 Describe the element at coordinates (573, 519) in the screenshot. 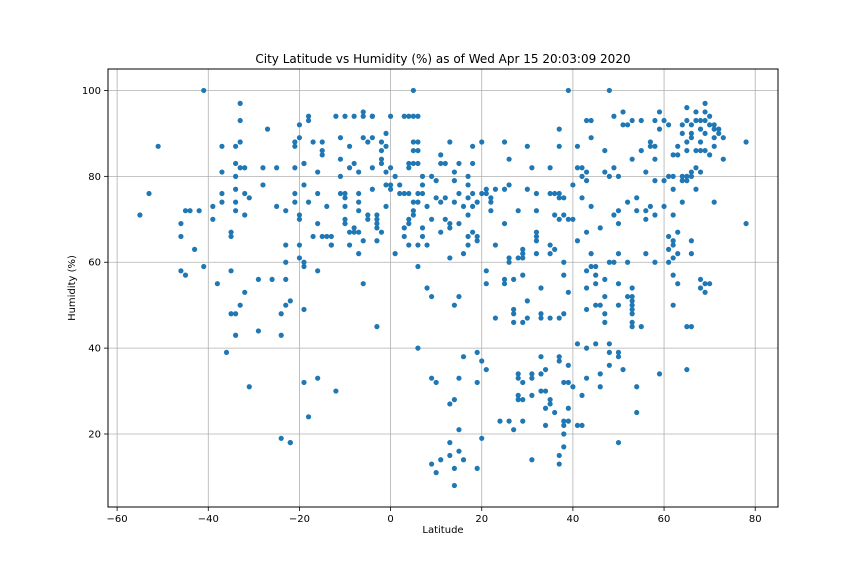

I see `x-tick-label: 40` at that location.